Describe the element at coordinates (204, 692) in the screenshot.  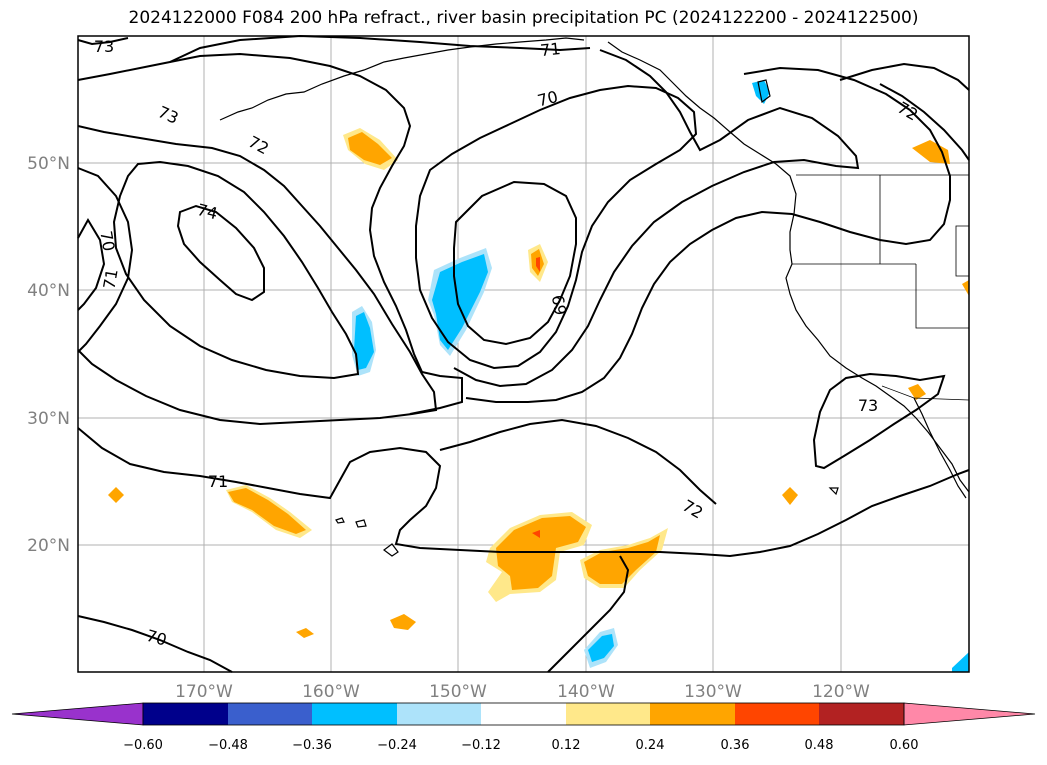
I see `lon-label: 170°W` at that location.